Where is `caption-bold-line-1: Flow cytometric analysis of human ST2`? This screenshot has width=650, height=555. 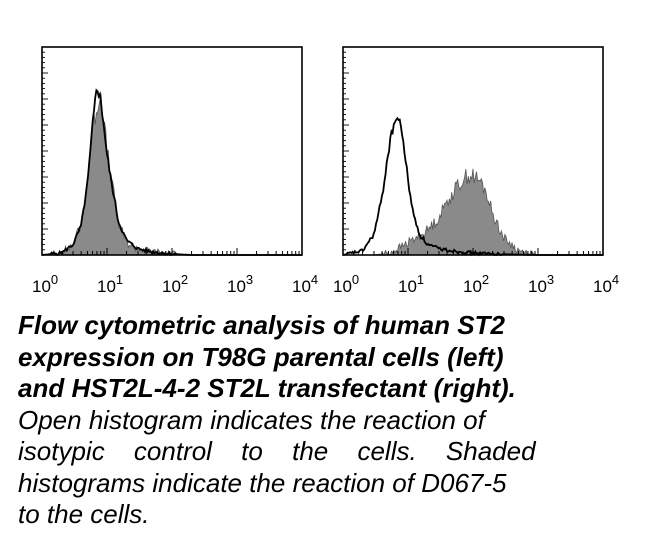
caption-bold-line-1: Flow cytometric analysis of human ST2 is located at coordinates (261, 325).